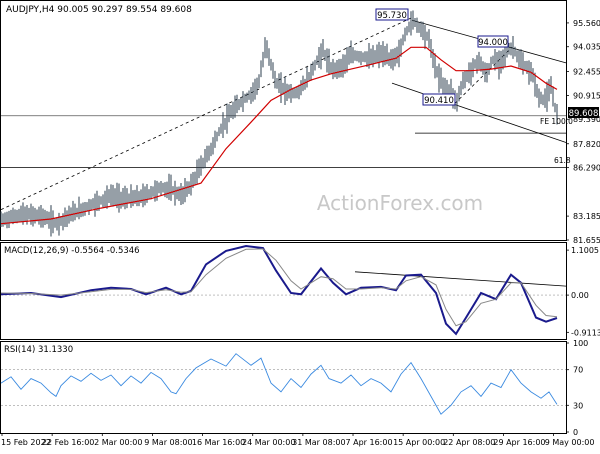 Image resolution: width=600 pixels, height=454 pixels. I want to click on rsi-tick-label: 0, so click(575, 432).